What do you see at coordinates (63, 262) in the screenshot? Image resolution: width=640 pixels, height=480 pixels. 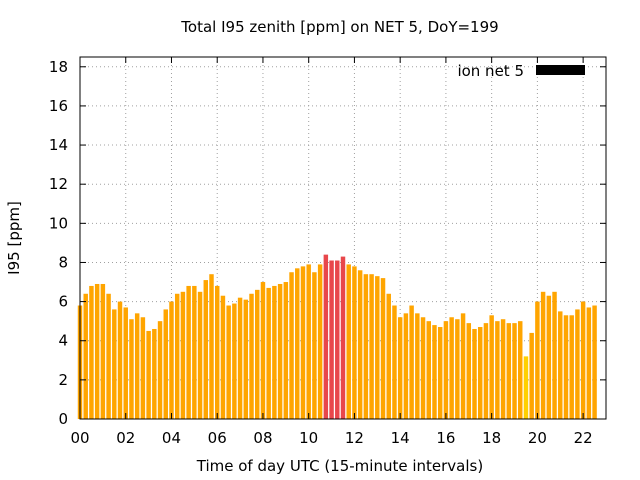 I see `y-tick-label: 8` at bounding box center [63, 262].